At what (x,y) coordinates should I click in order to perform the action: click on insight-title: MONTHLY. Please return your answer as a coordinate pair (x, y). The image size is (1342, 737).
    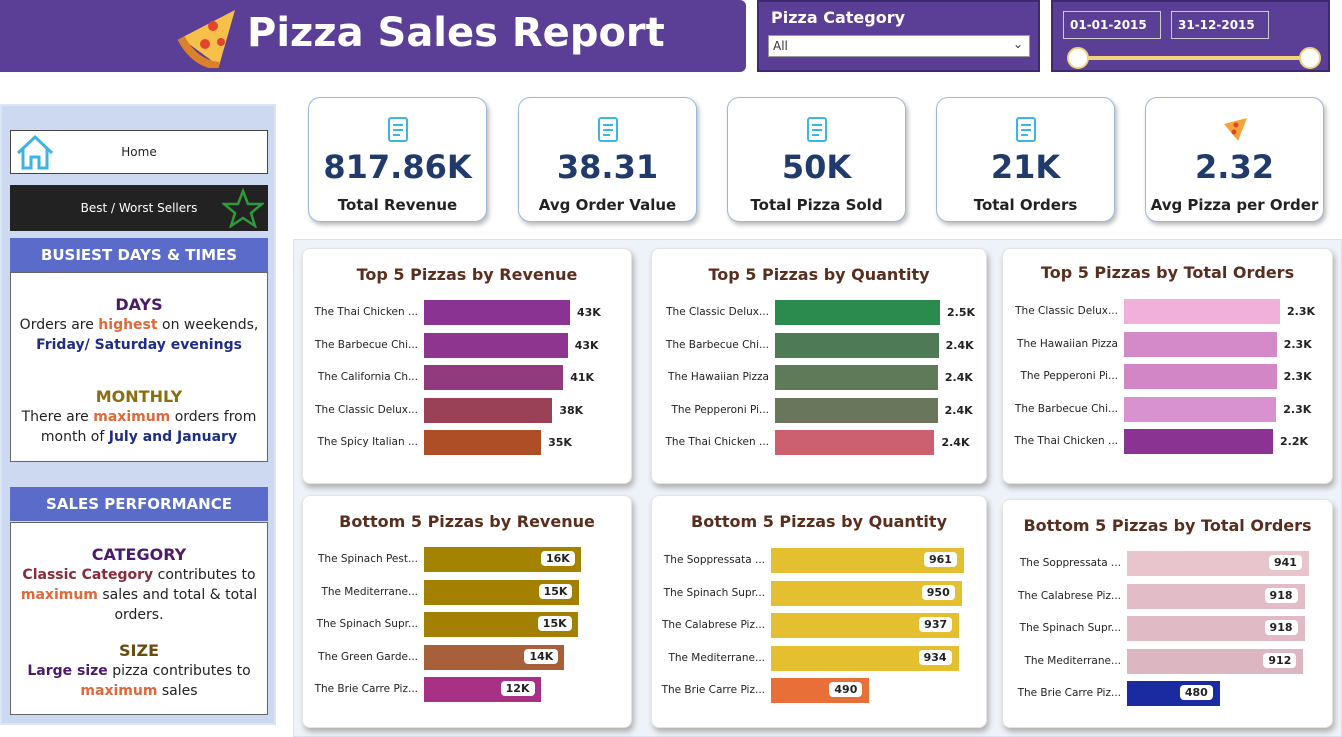
    Looking at the image, I should click on (139, 396).